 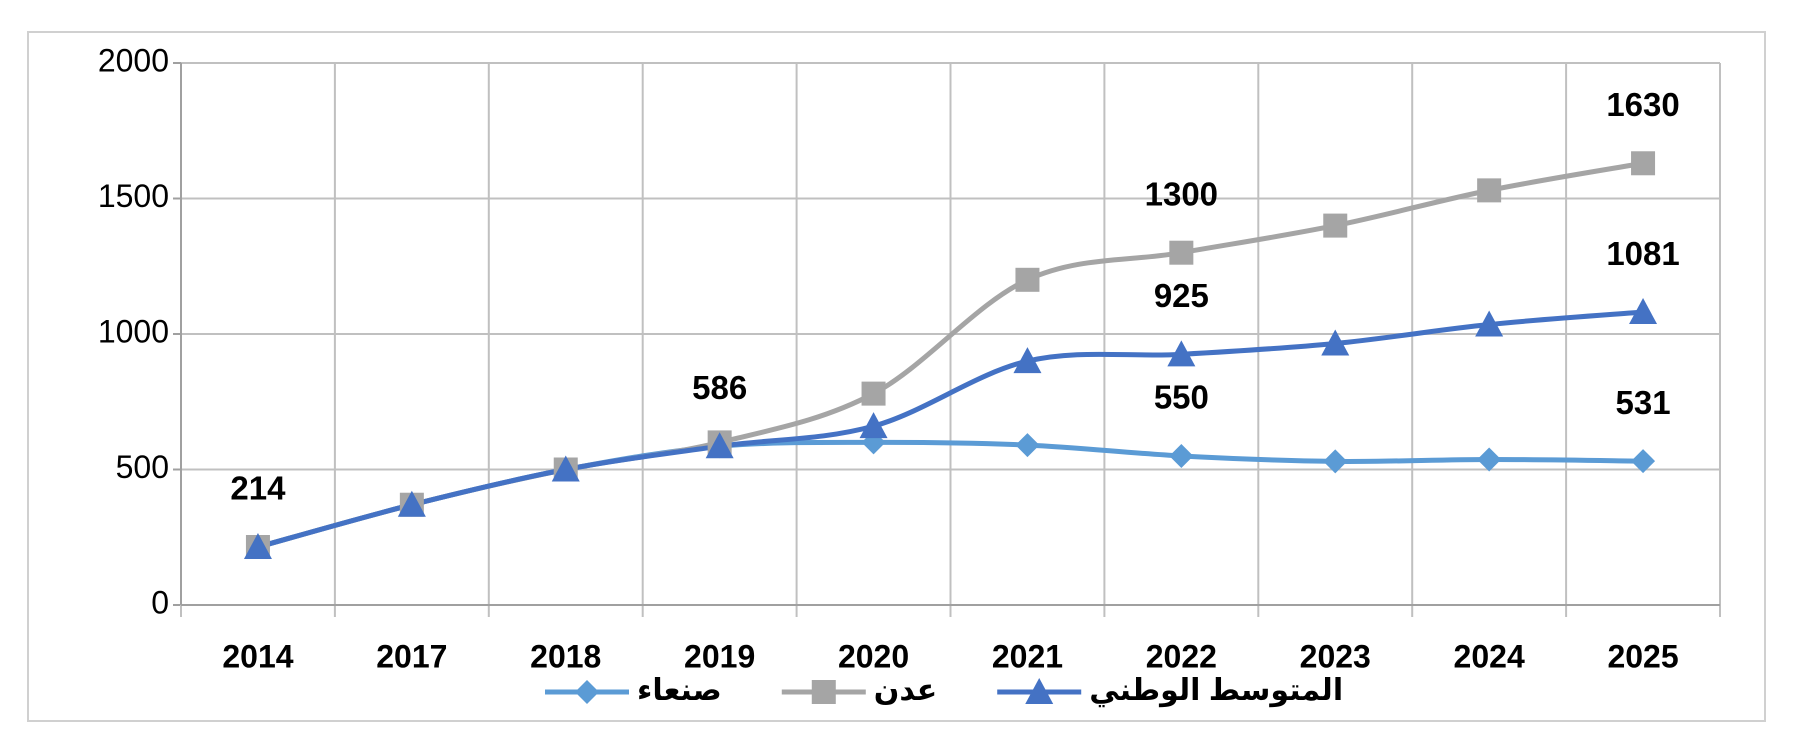 What do you see at coordinates (1181, 193) in the screenshot?
I see `data-label: 1300` at bounding box center [1181, 193].